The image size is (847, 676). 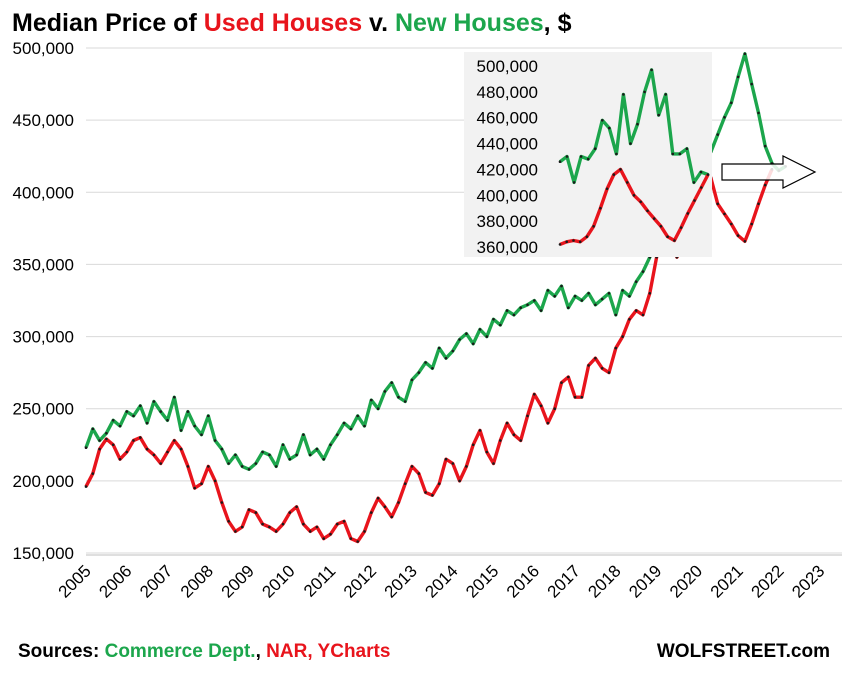 What do you see at coordinates (727, 581) in the screenshot?
I see `x-tick-label: 2021` at bounding box center [727, 581].